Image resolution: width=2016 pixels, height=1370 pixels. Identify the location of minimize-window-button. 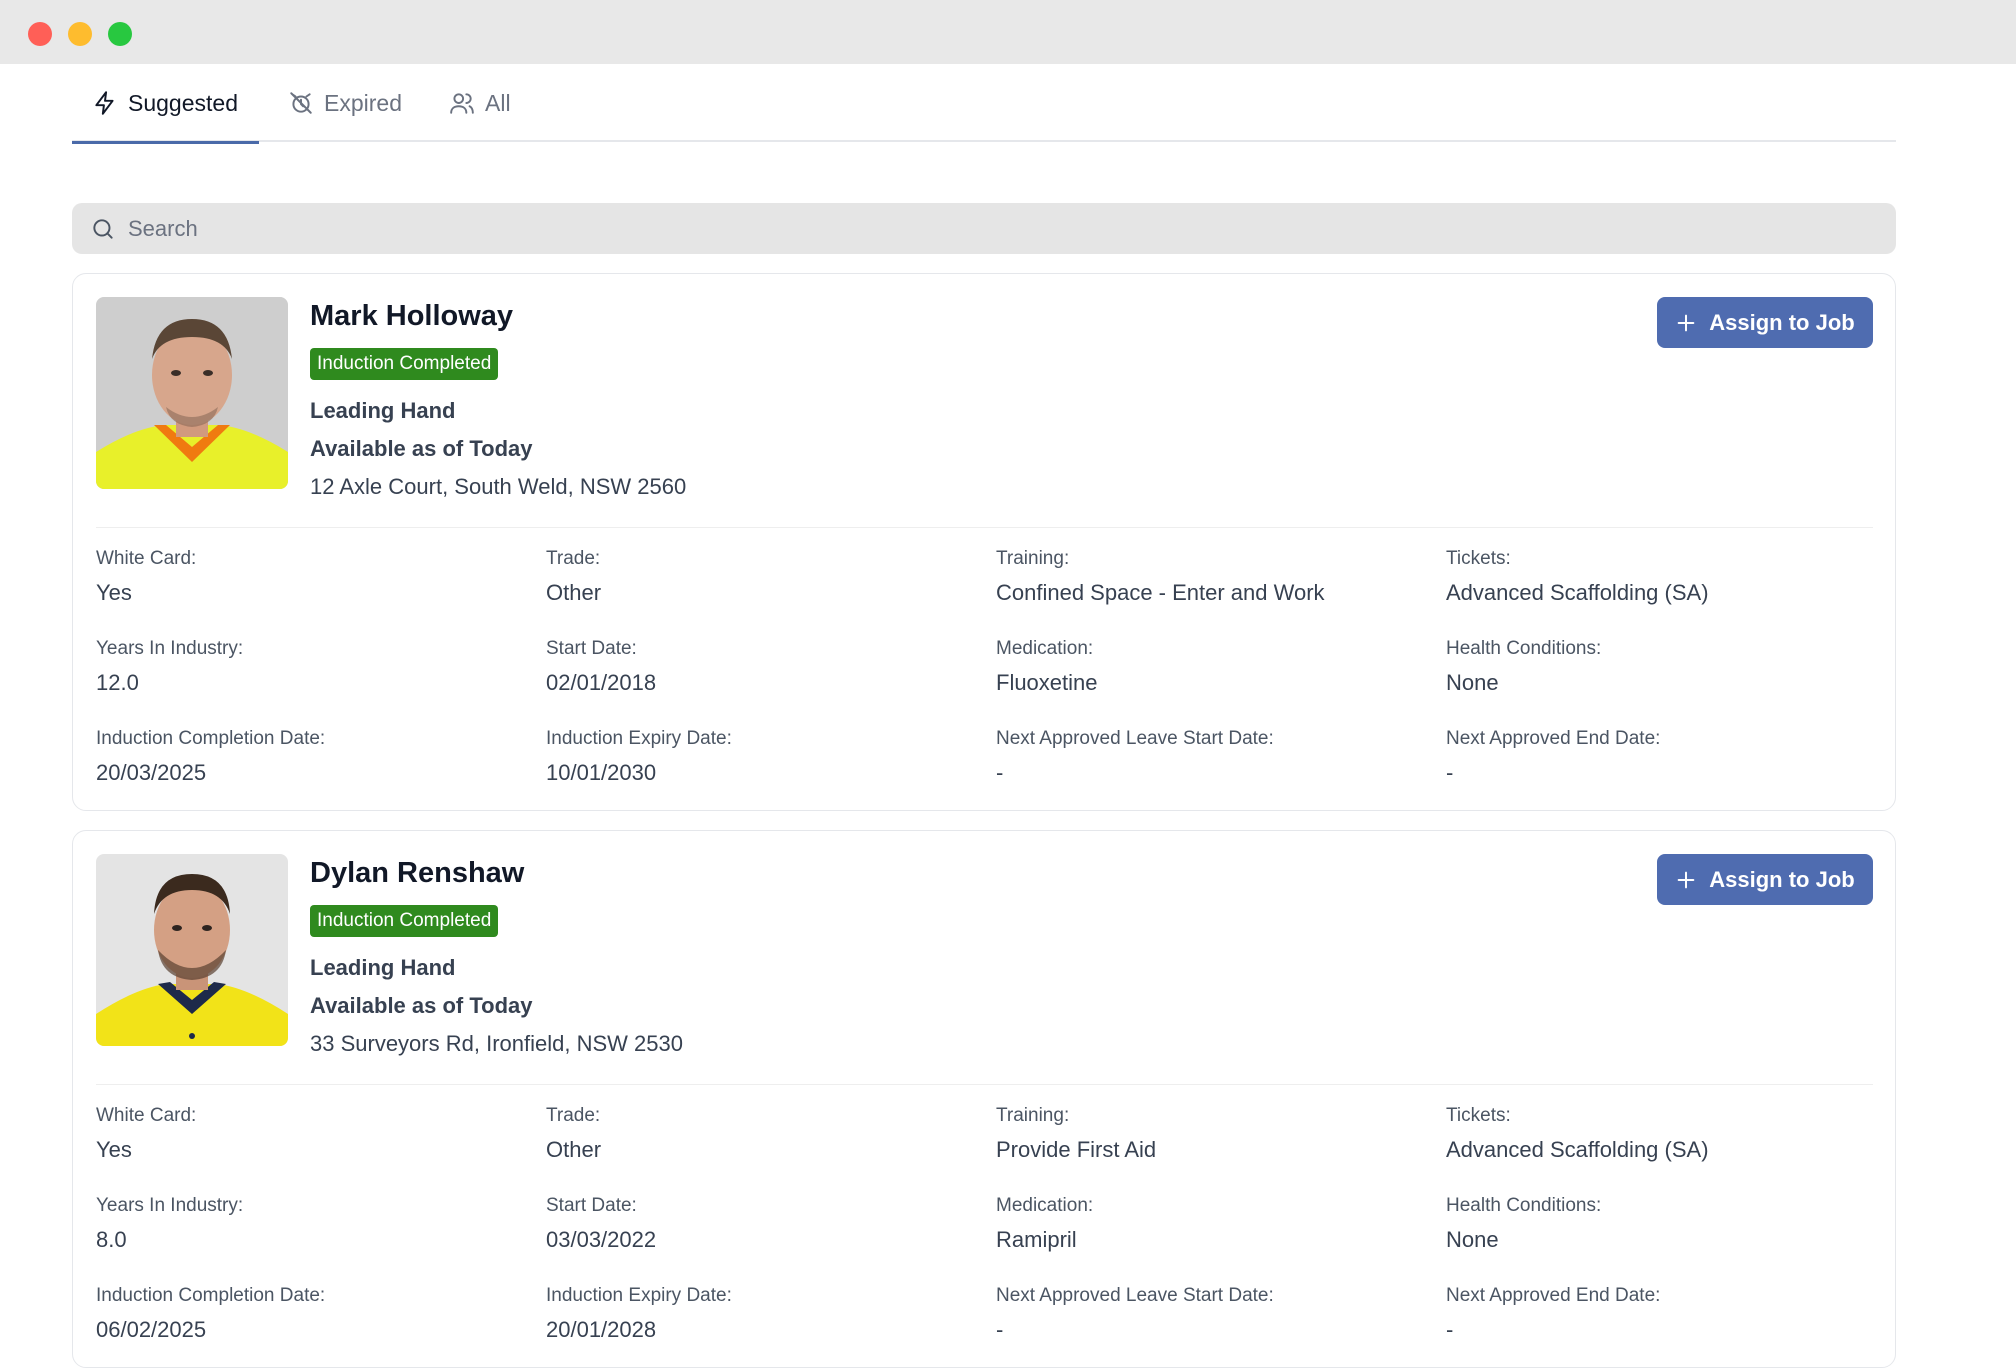
(80, 34).